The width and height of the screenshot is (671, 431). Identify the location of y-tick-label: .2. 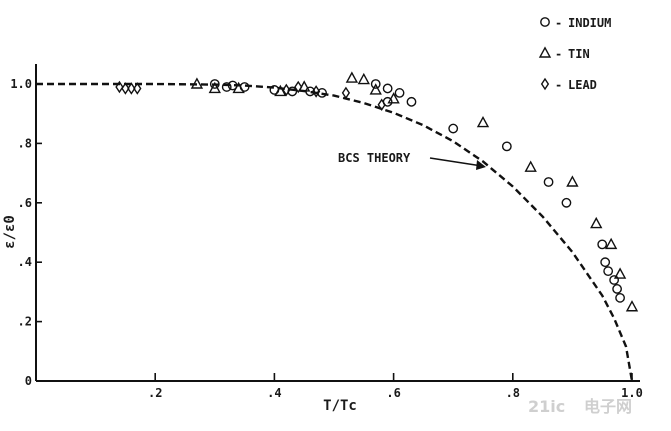
(25, 322).